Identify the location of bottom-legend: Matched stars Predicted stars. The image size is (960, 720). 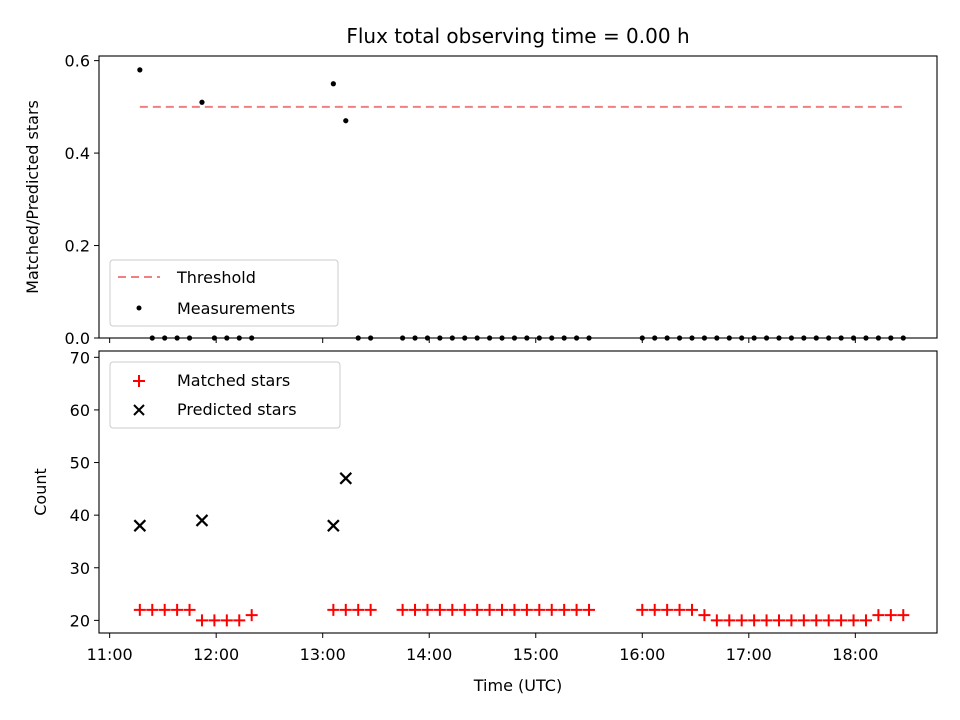
(225, 395).